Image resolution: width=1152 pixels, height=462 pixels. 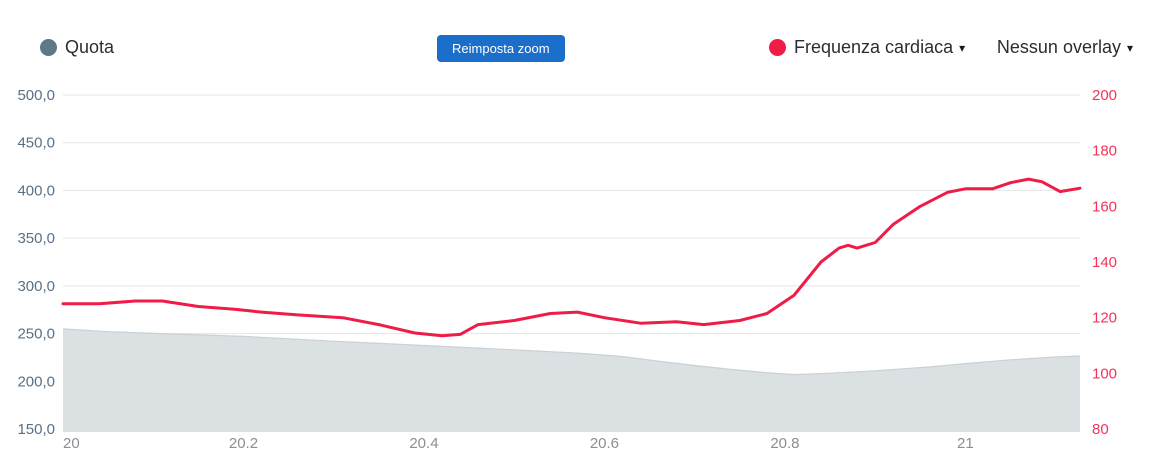 I want to click on right-axis-tick-label: 180, so click(x=1104, y=151).